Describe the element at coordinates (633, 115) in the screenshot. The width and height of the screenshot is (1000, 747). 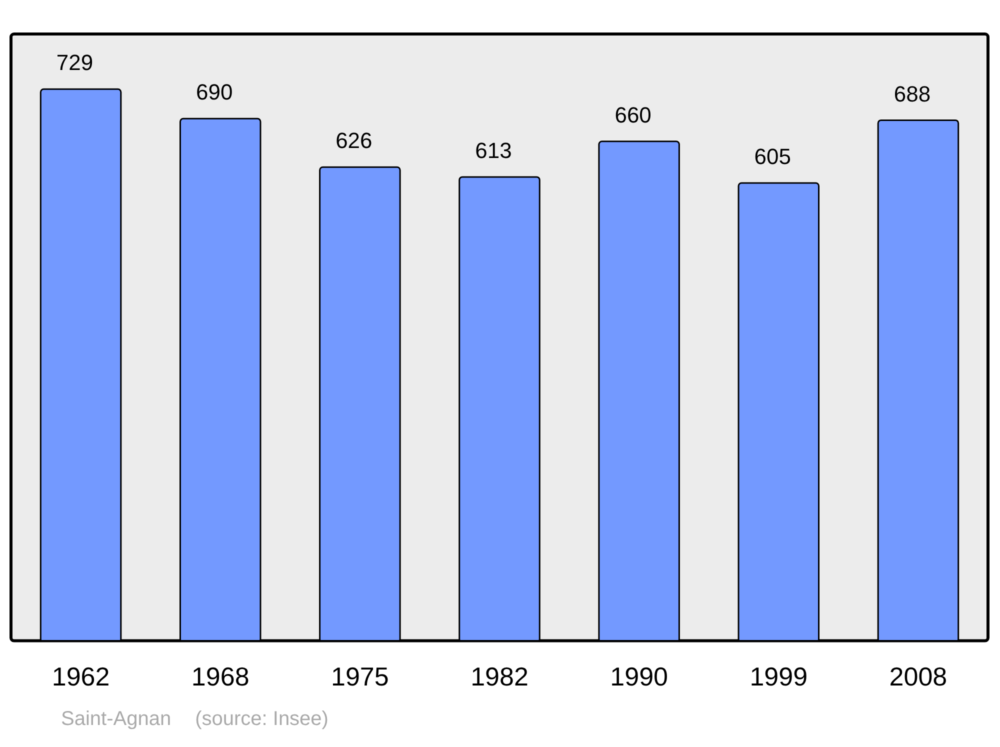
I see `data-label: 660` at that location.